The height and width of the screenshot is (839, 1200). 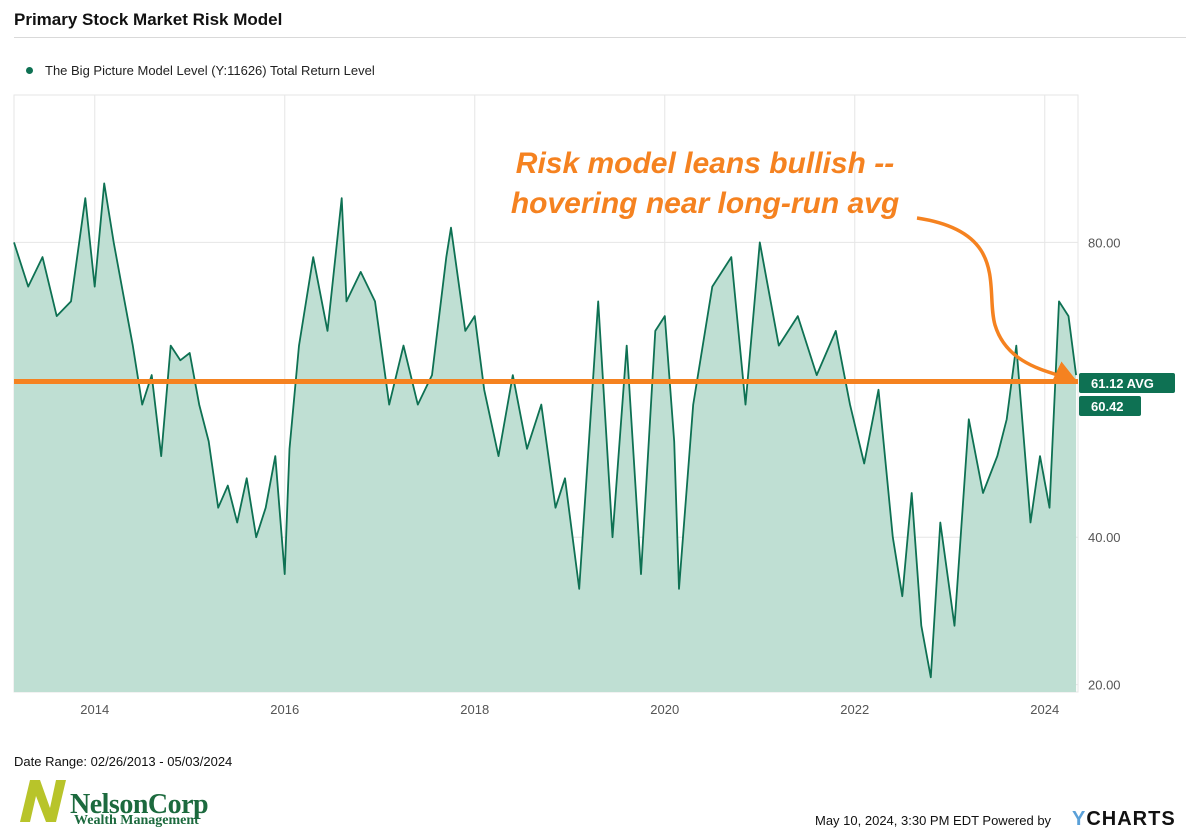 What do you see at coordinates (664, 709) in the screenshot?
I see `x-tick-label: 2020` at bounding box center [664, 709].